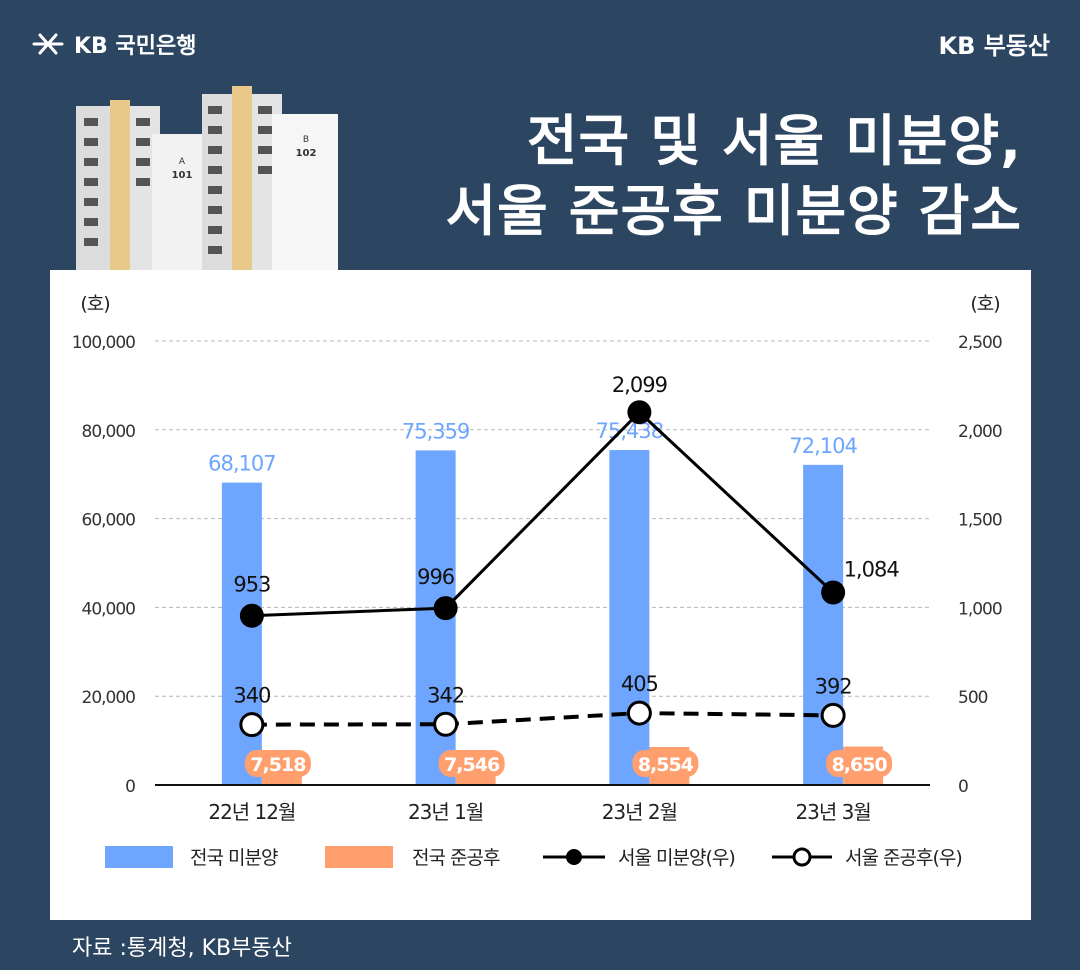 Image resolution: width=1080 pixels, height=970 pixels. Describe the element at coordinates (973, 698) in the screenshot. I see `y-tick-right: 500` at that location.